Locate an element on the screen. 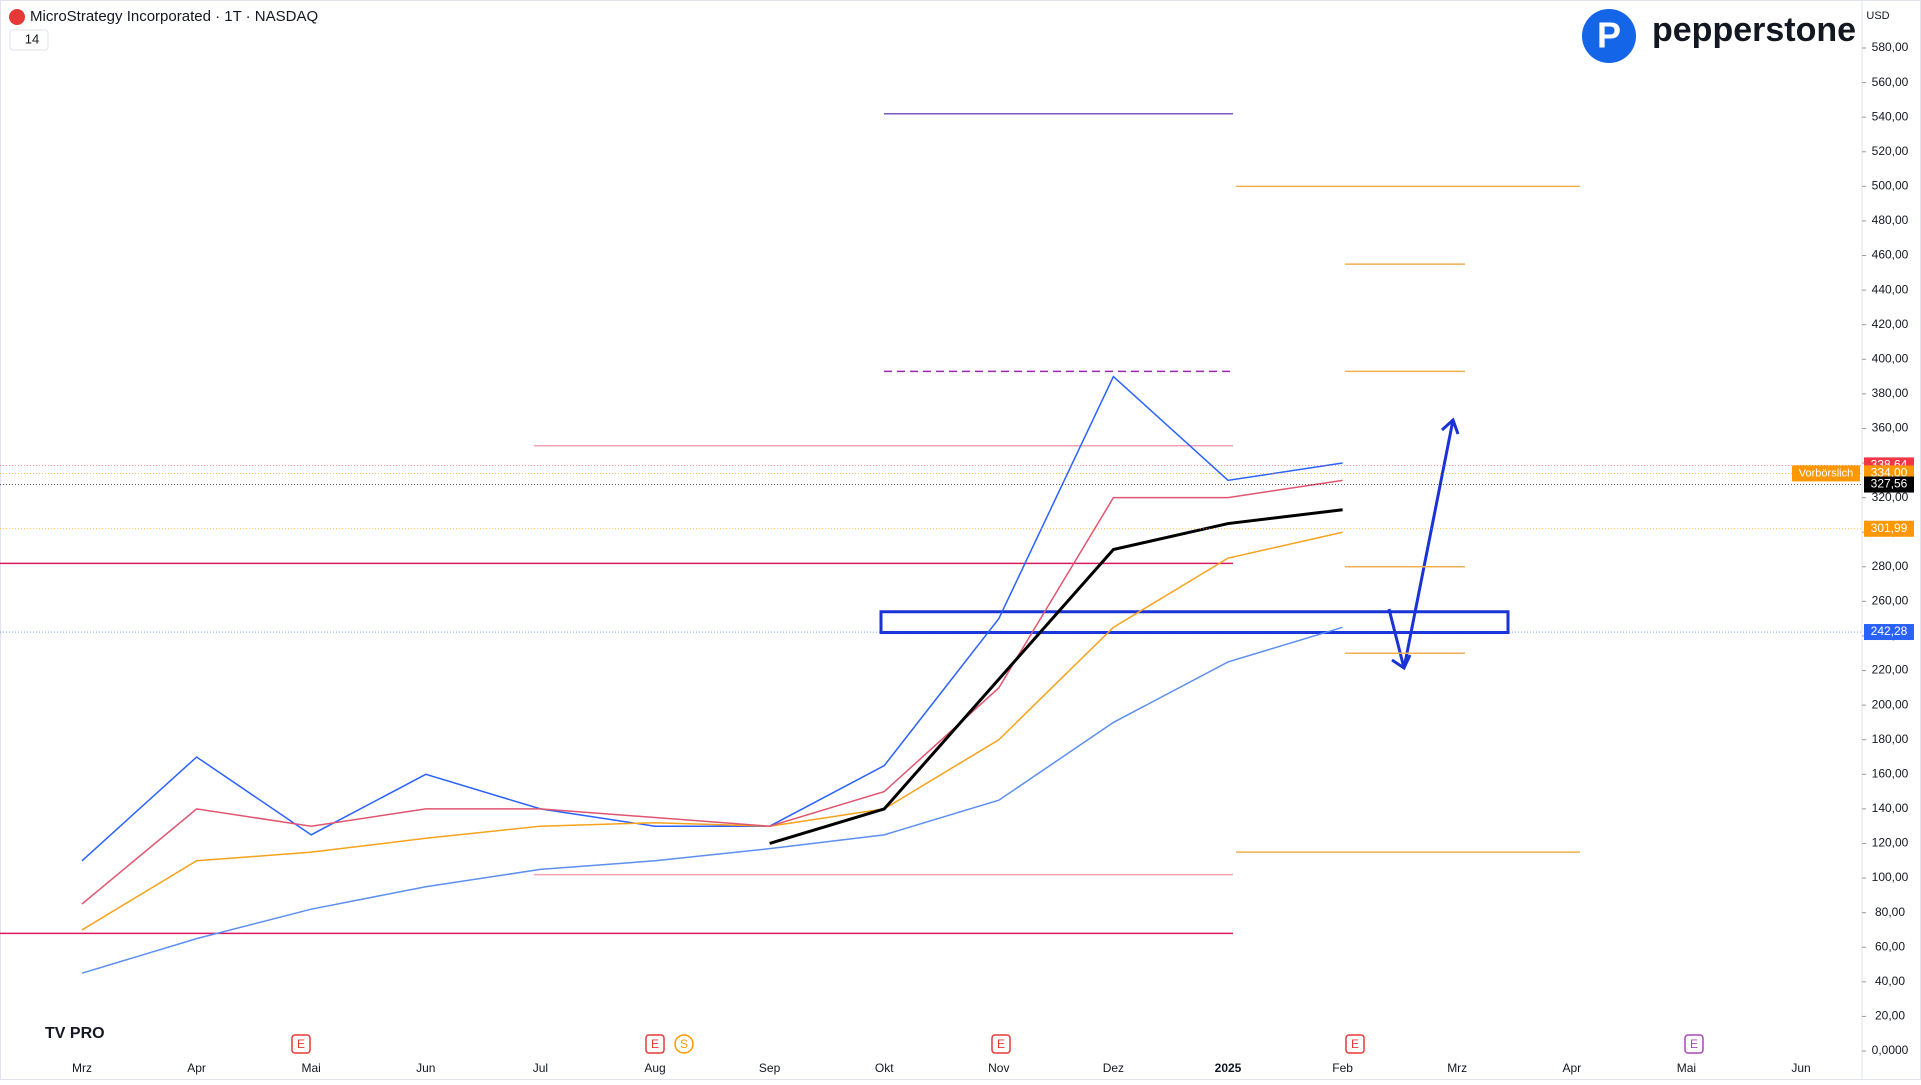 This screenshot has height=1085, width=1921. x-tick-label: Jul is located at coordinates (540, 1068).